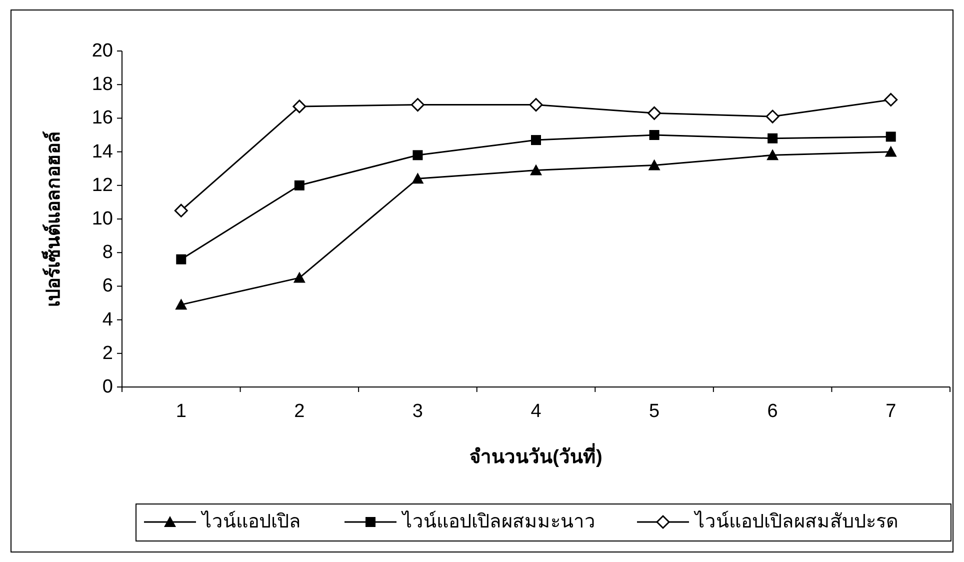  I want to click on x-tick-label: 2, so click(299, 411).